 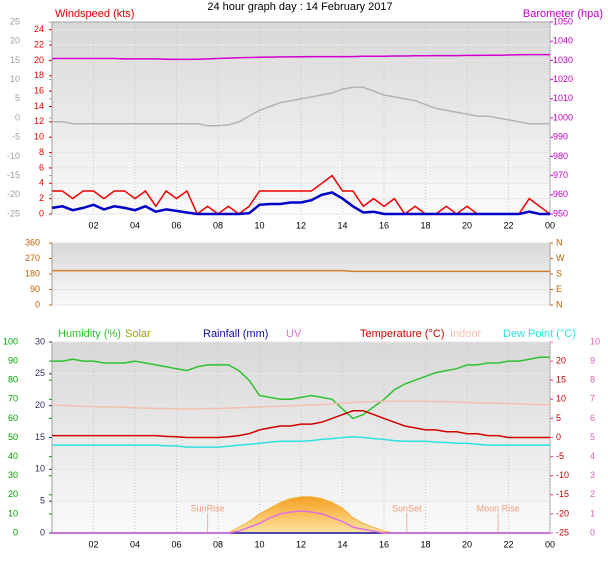 I want to click on y-tick-label: 2, so click(x=41, y=198).